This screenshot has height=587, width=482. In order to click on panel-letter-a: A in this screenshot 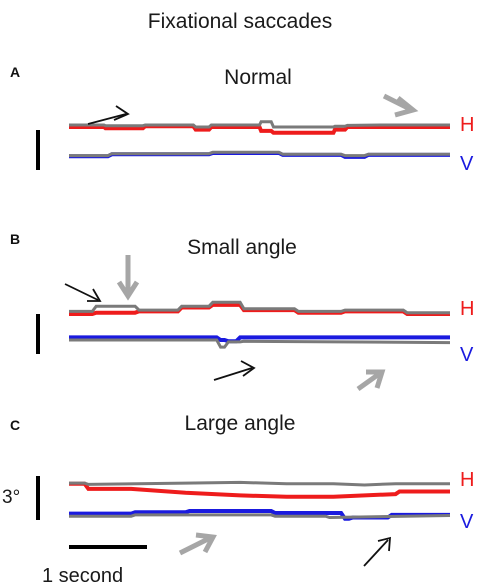, I will do `click(15, 72)`.